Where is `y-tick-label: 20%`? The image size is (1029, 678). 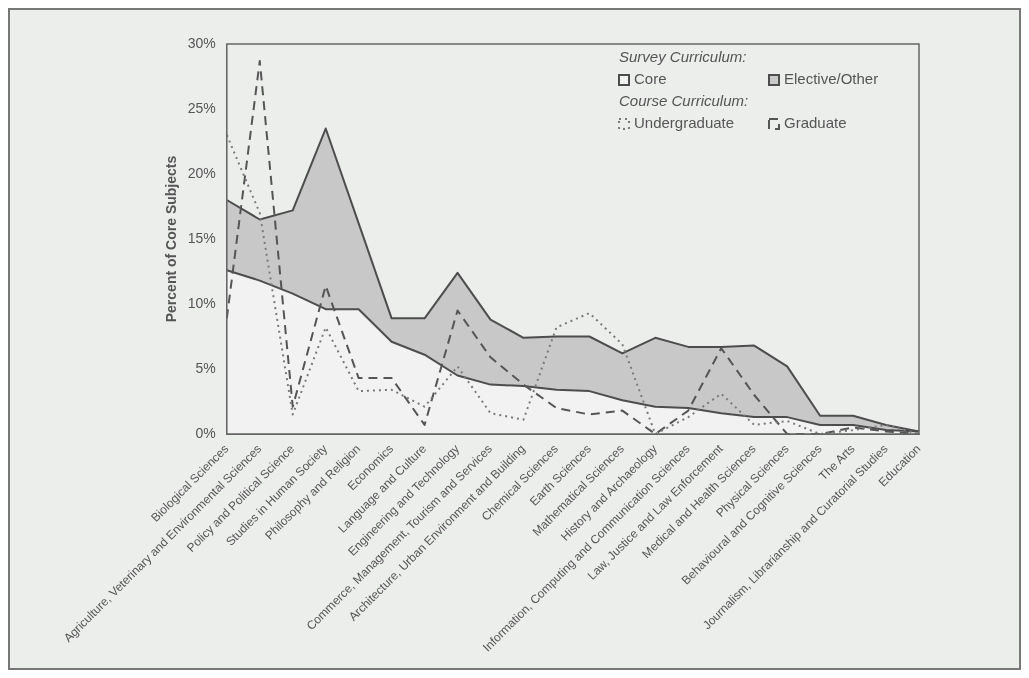 y-tick-label: 20% is located at coordinates (201, 172).